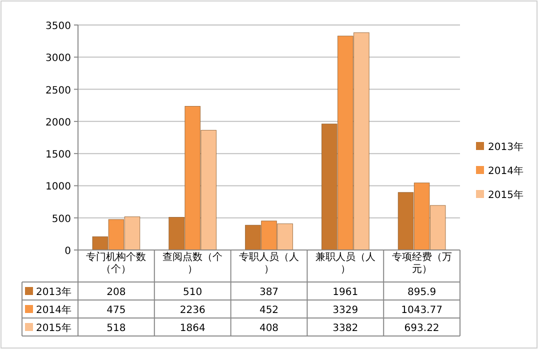  I want to click on data-label: 475, so click(116, 310).